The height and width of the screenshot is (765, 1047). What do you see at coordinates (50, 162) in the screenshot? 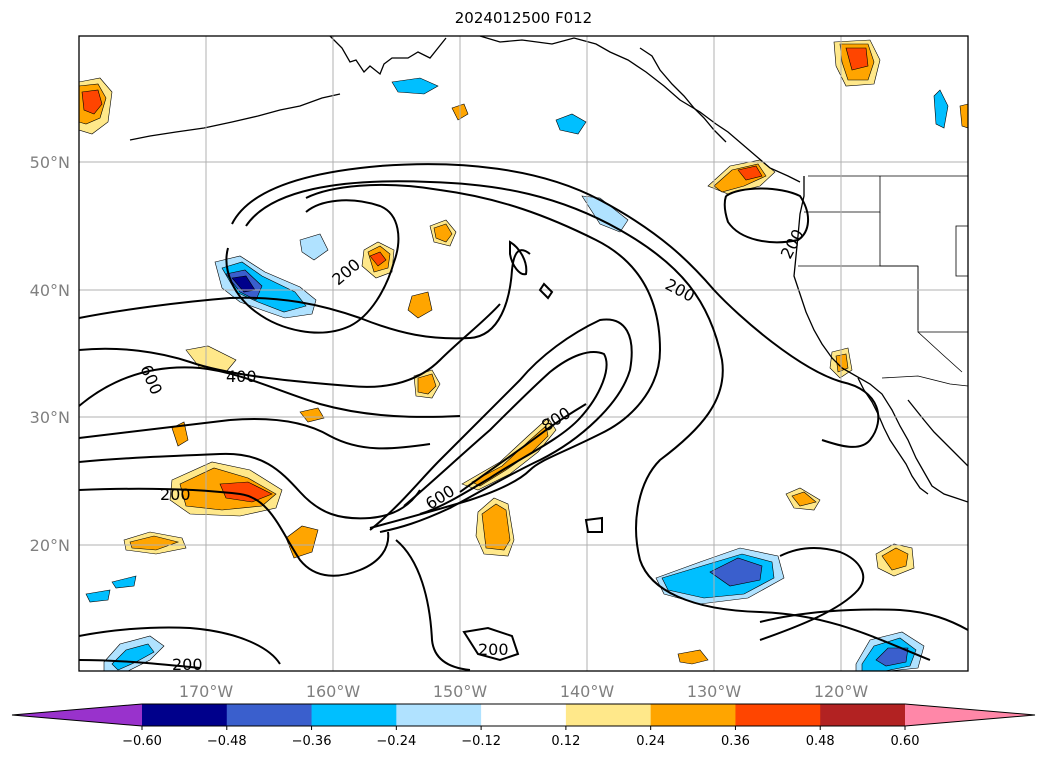
I see `lat-label: 50°N` at bounding box center [50, 162].